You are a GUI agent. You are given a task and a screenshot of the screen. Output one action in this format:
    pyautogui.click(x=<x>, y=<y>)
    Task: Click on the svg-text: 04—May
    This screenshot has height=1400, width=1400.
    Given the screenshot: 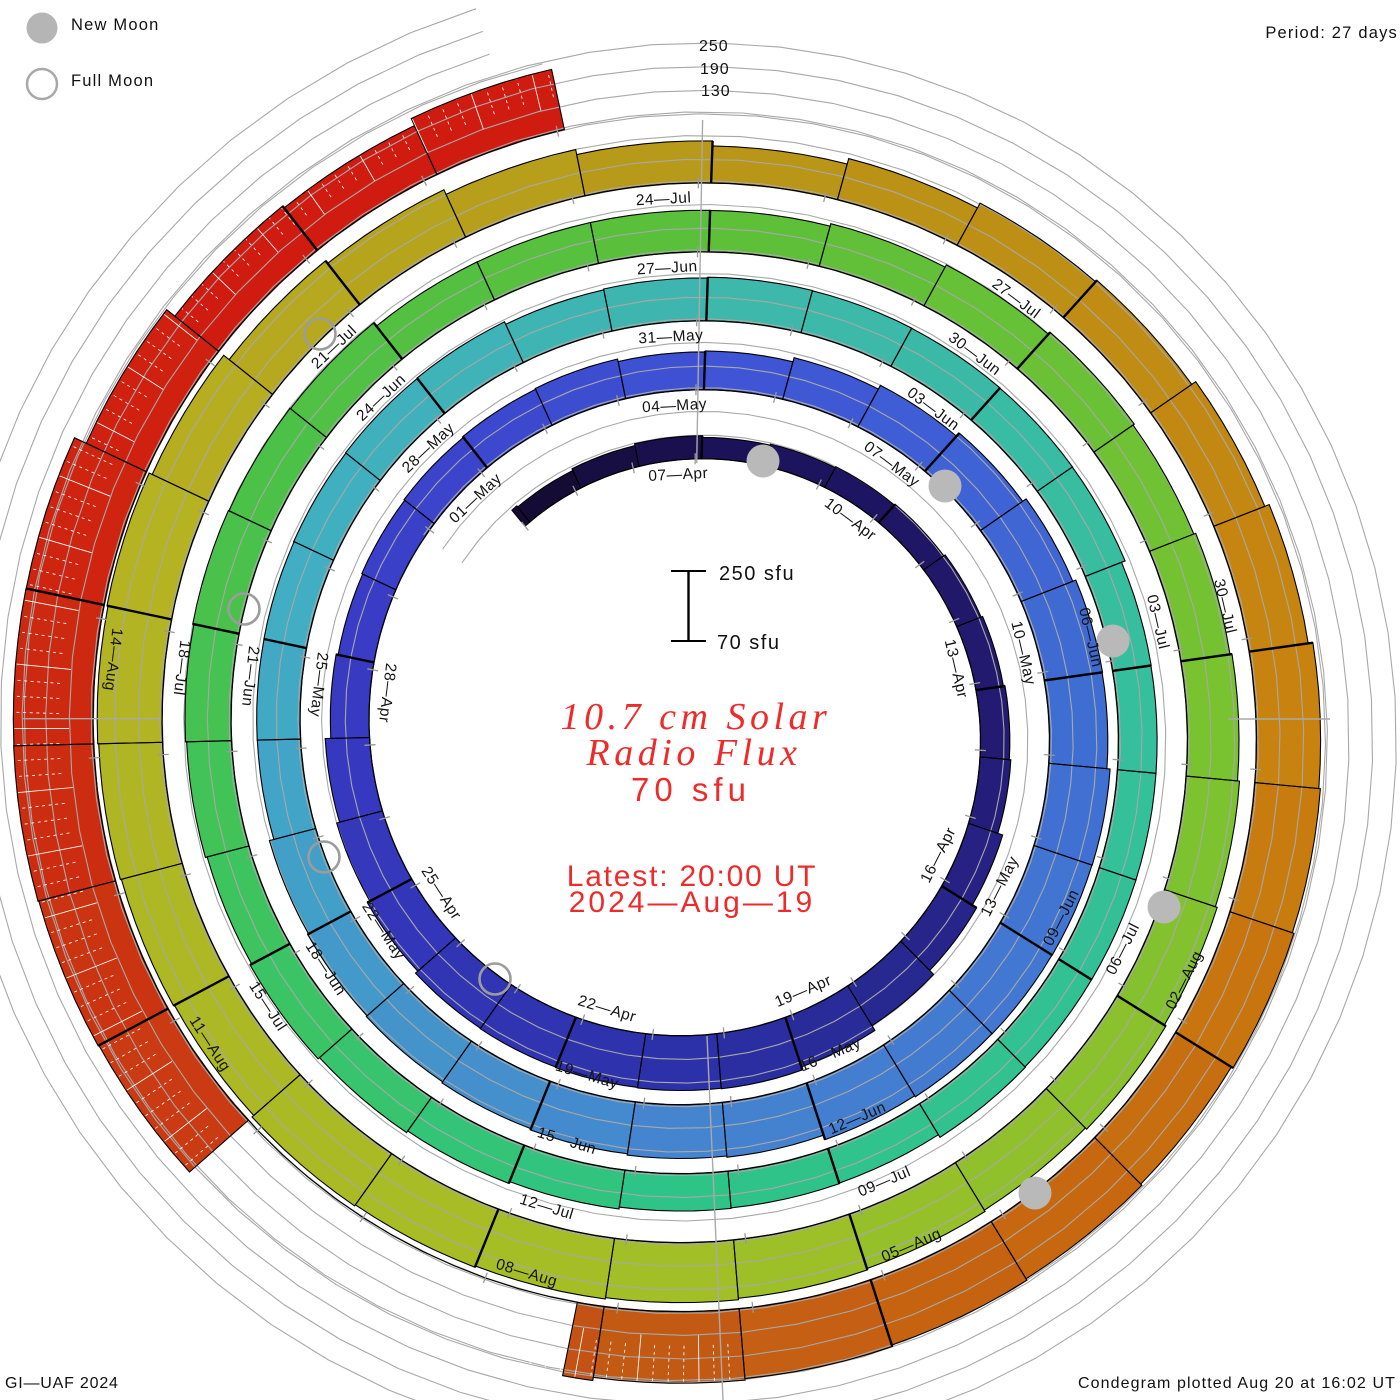 What is the action you would take?
    pyautogui.click(x=675, y=406)
    